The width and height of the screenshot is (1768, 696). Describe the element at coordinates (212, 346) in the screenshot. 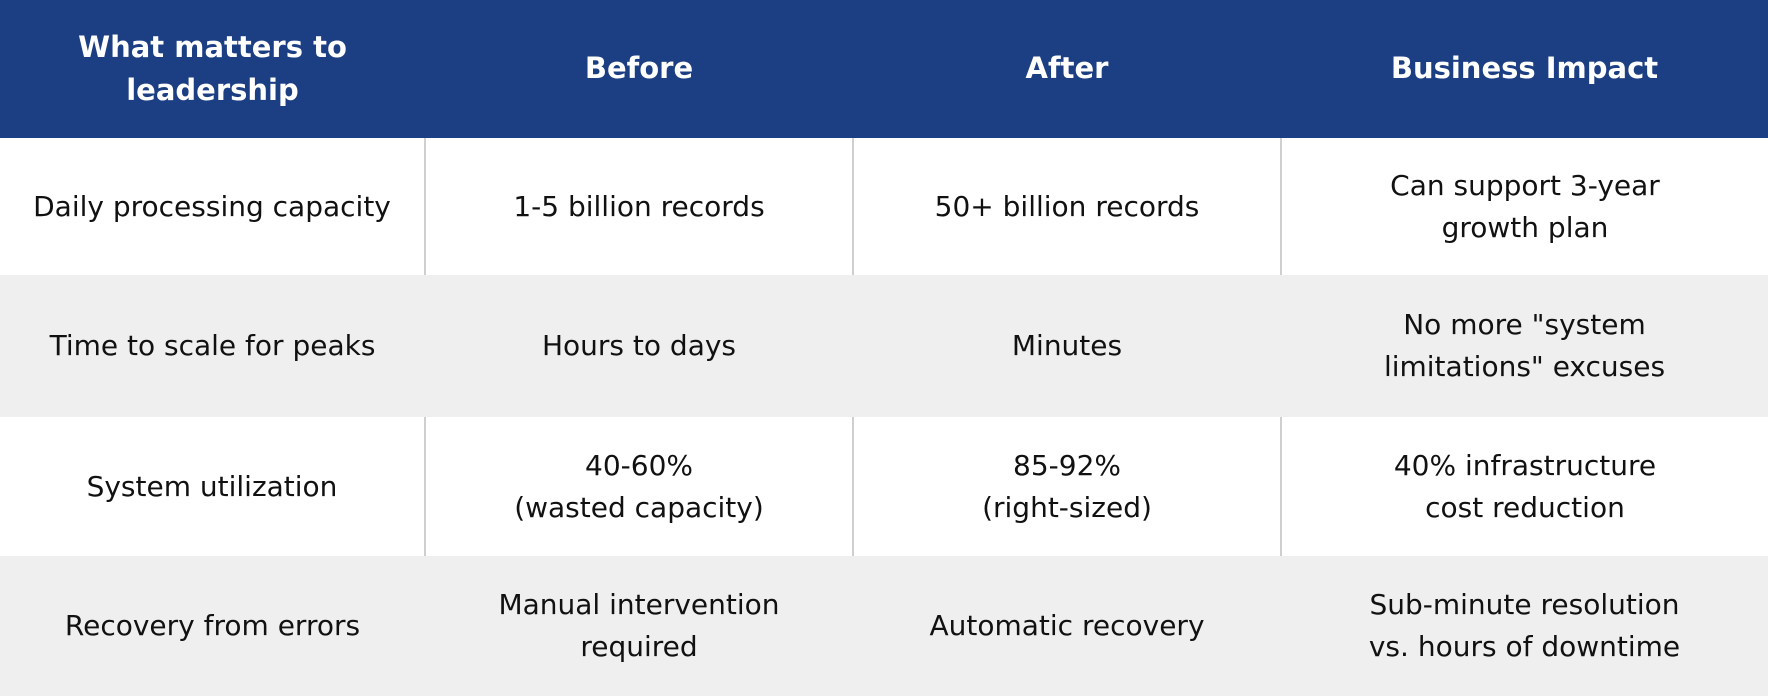

I see `table-cell: Time to scale for peaks` at that location.